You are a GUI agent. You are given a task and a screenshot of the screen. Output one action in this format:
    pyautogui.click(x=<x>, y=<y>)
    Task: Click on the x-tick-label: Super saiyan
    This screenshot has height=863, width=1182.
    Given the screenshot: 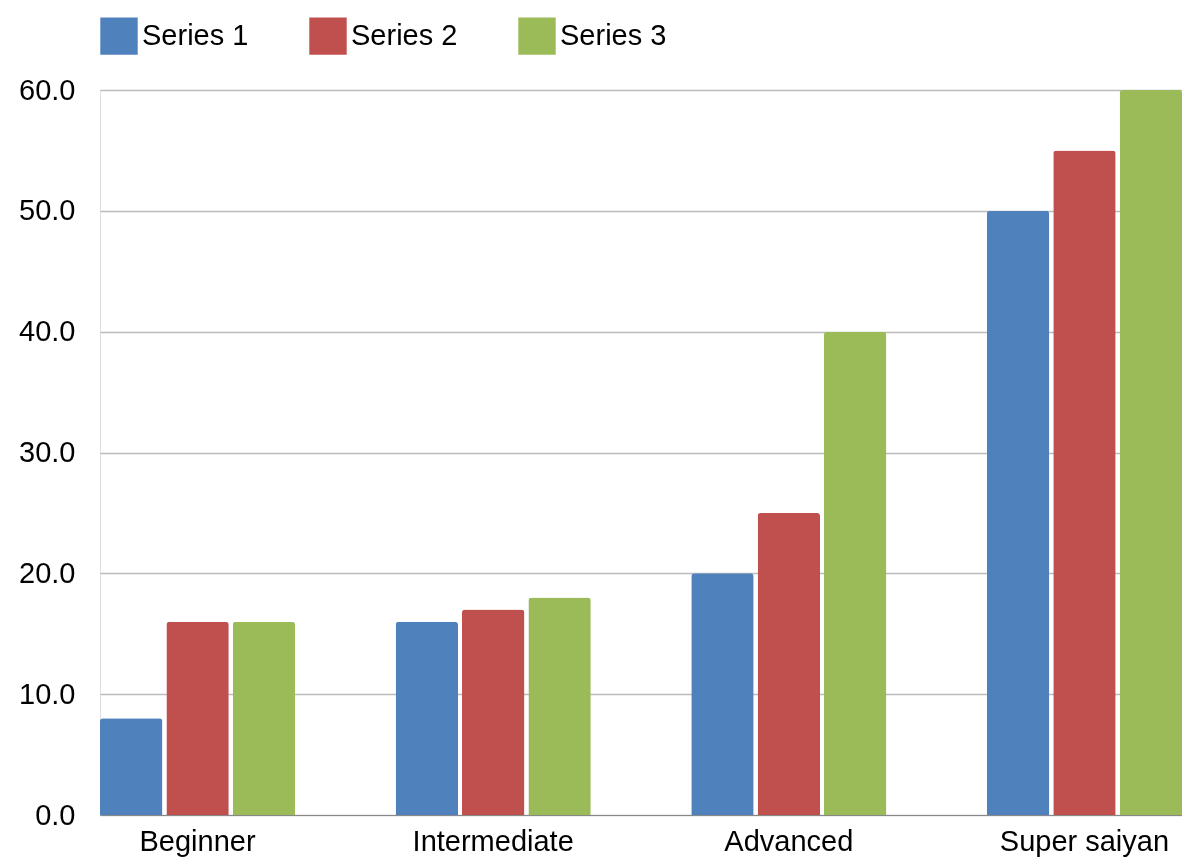 What is the action you would take?
    pyautogui.click(x=1084, y=840)
    